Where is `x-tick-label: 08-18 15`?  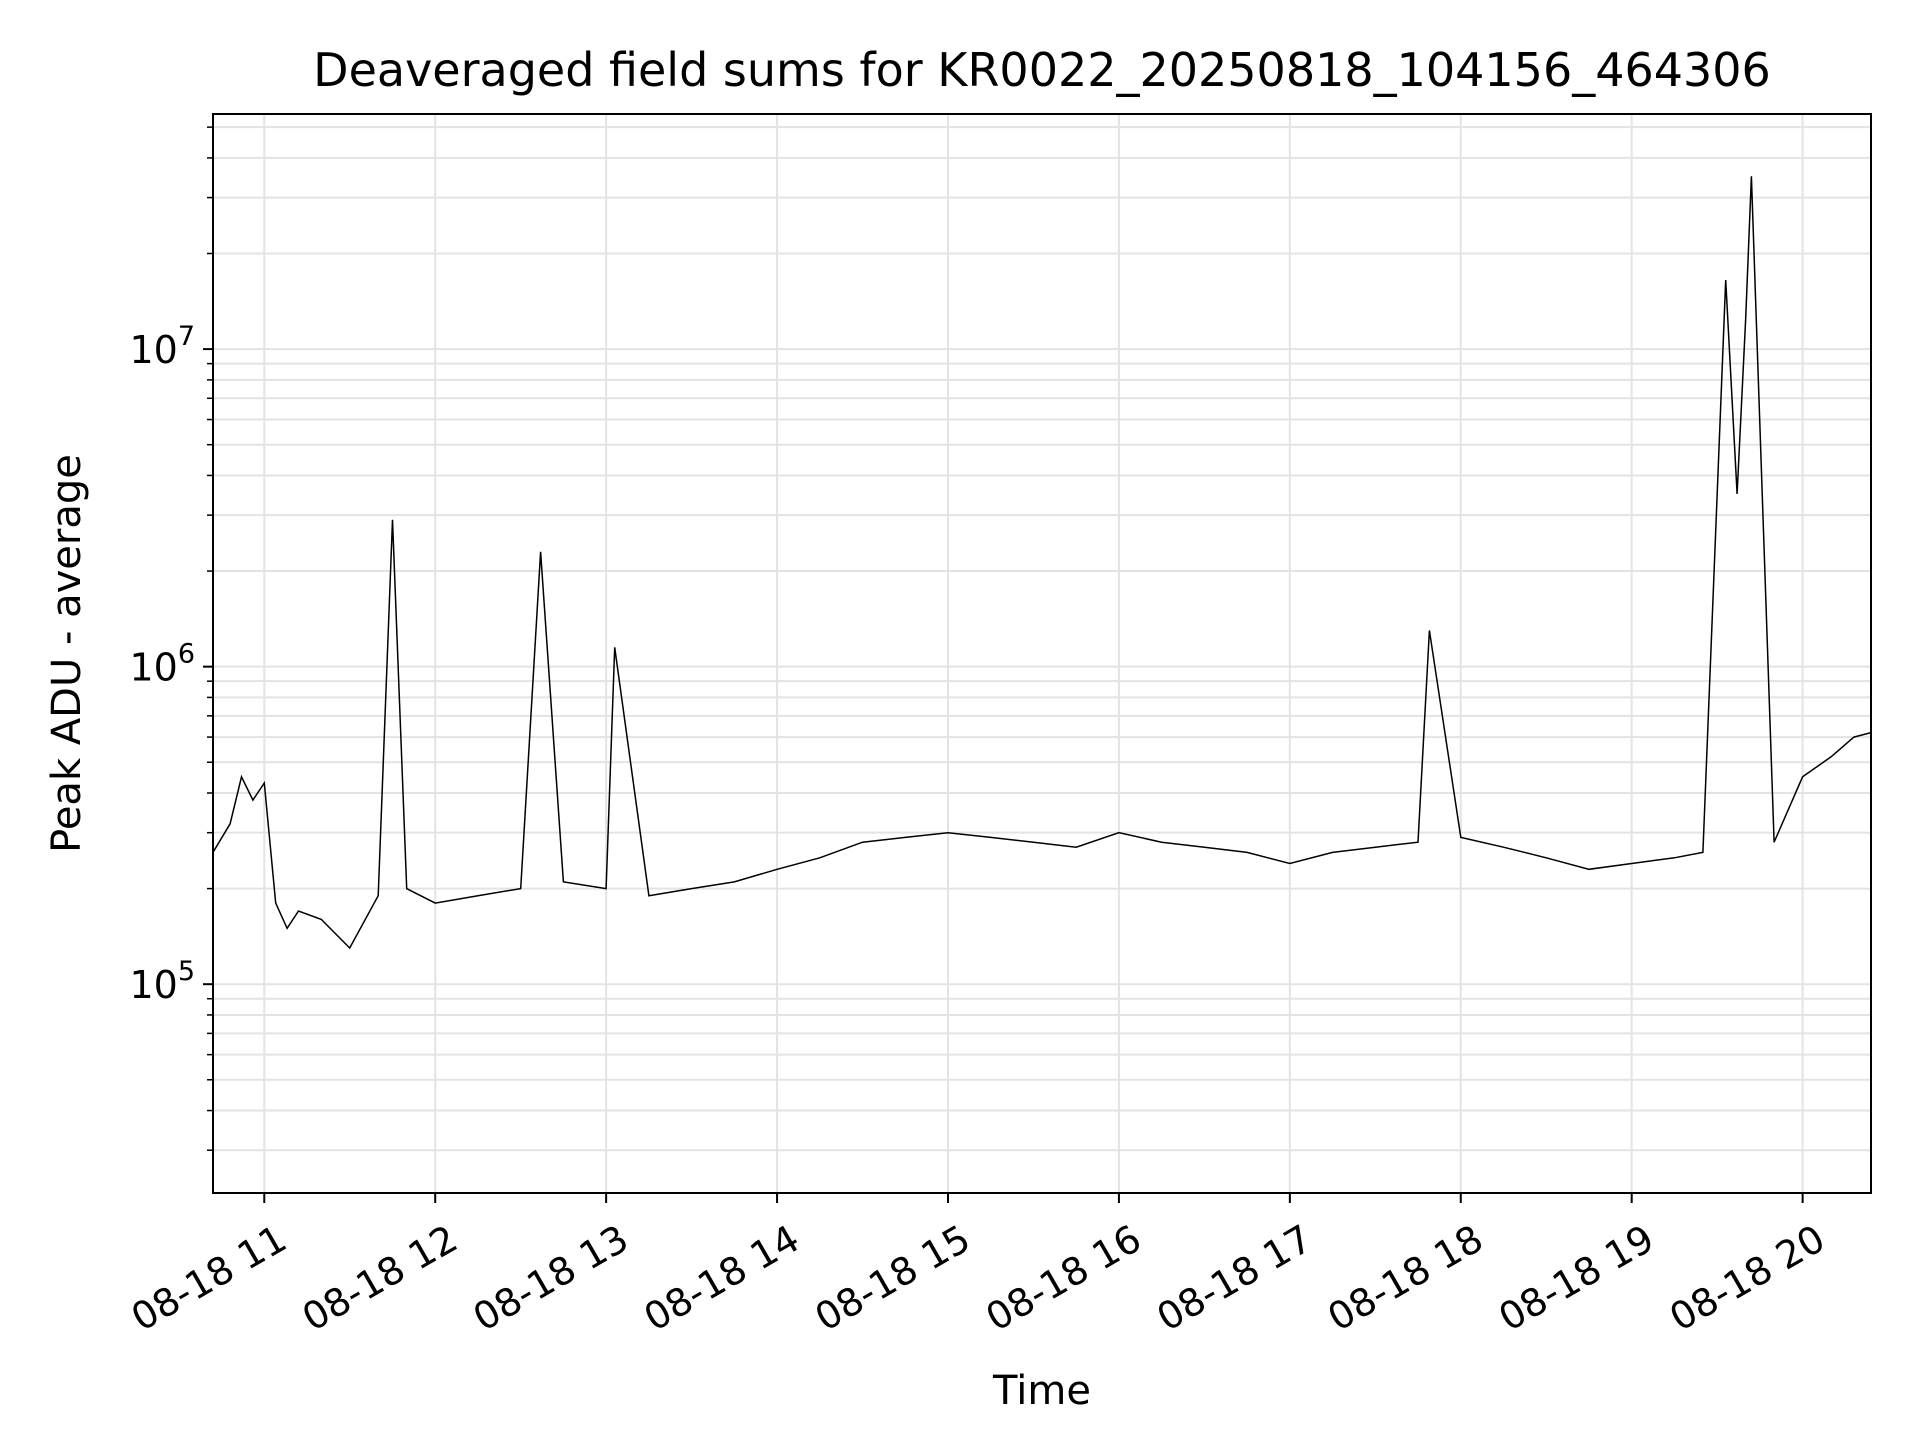
x-tick-label: 08-18 15 is located at coordinates (893, 1278).